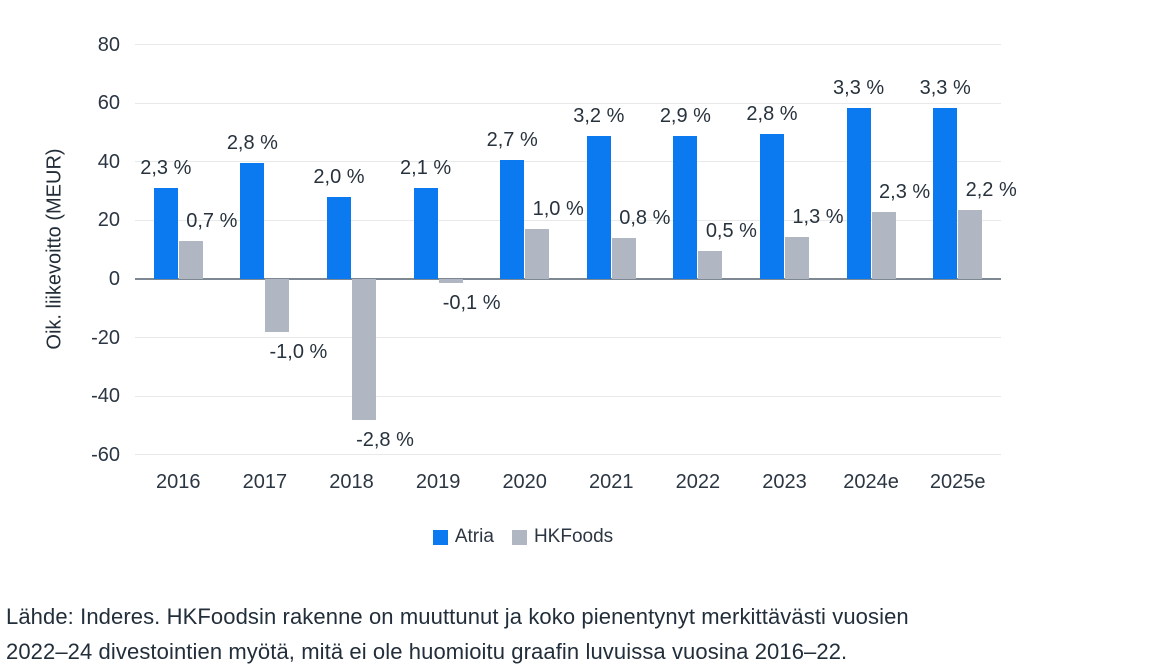  What do you see at coordinates (710, 265) in the screenshot?
I see `bar-hkfoods-2022` at bounding box center [710, 265].